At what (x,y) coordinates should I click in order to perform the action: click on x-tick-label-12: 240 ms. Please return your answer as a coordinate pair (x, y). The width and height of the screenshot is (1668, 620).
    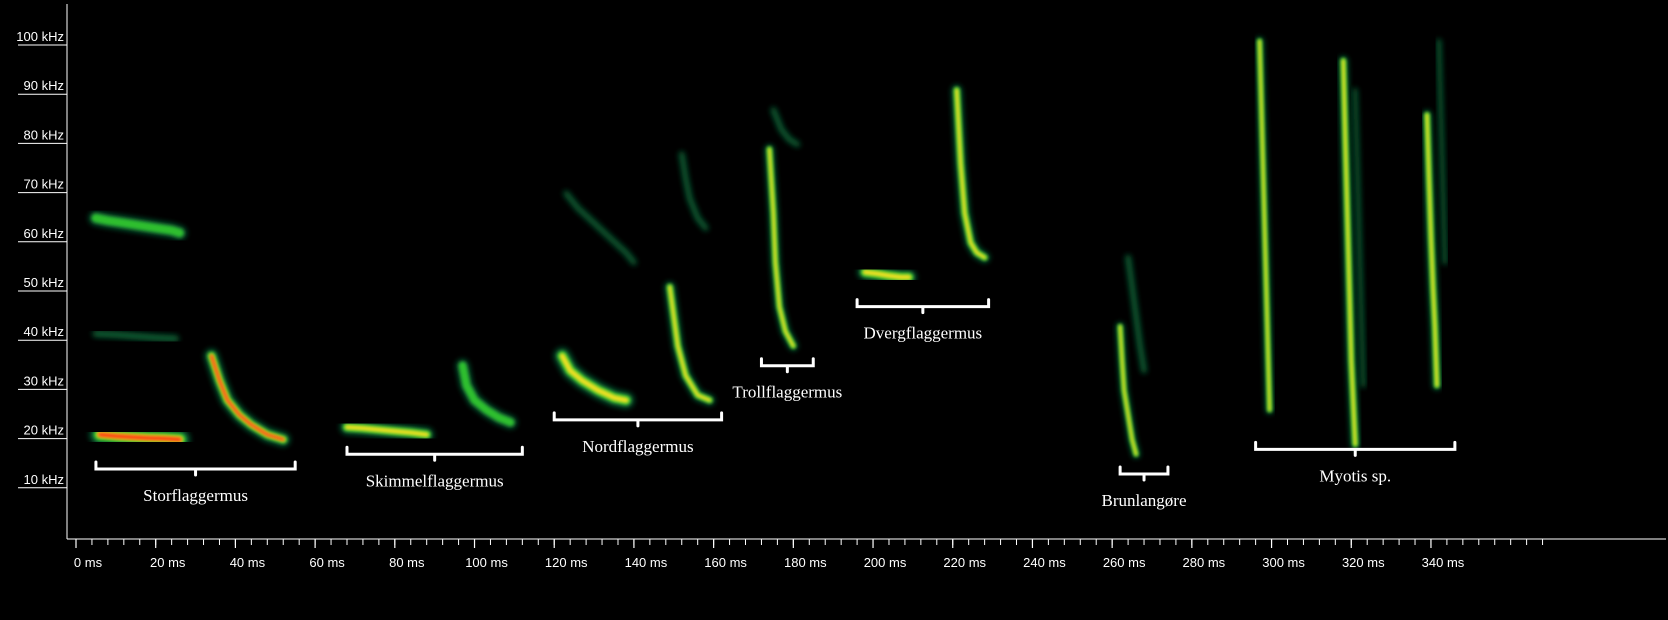
    Looking at the image, I should click on (1044, 562).